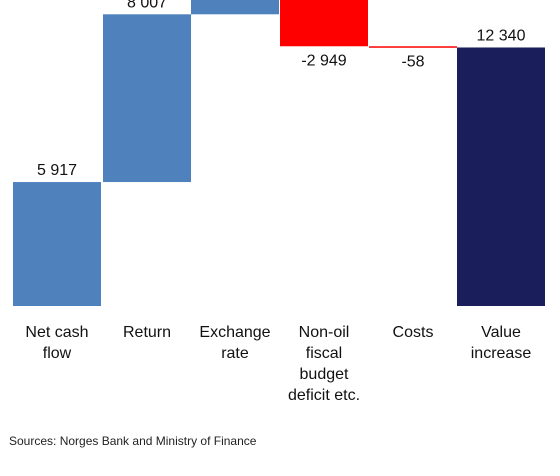 This screenshot has height=476, width=560. I want to click on category-label-line: fiscal, so click(324, 353).